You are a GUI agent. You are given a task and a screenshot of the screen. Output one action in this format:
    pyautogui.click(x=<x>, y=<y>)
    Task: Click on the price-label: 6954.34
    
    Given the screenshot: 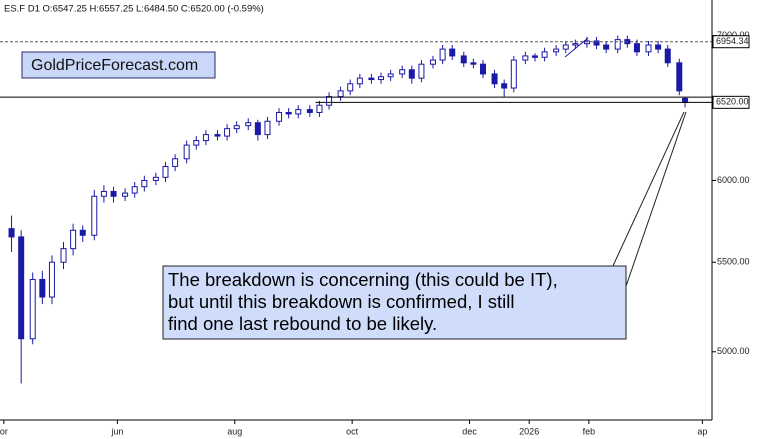 What is the action you would take?
    pyautogui.click(x=732, y=41)
    